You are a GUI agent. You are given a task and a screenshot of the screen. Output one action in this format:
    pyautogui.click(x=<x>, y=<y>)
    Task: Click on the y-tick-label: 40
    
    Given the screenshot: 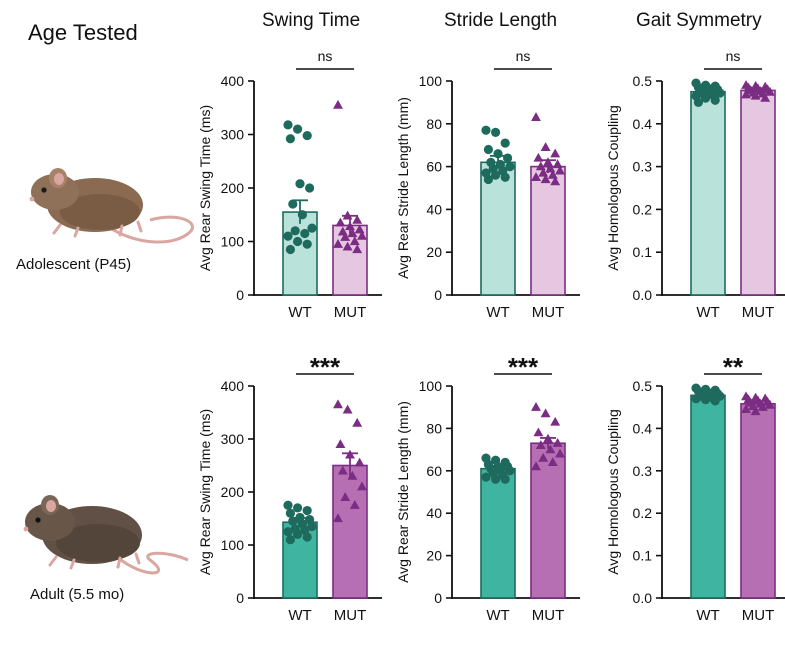 What is the action you would take?
    pyautogui.click(x=434, y=209)
    